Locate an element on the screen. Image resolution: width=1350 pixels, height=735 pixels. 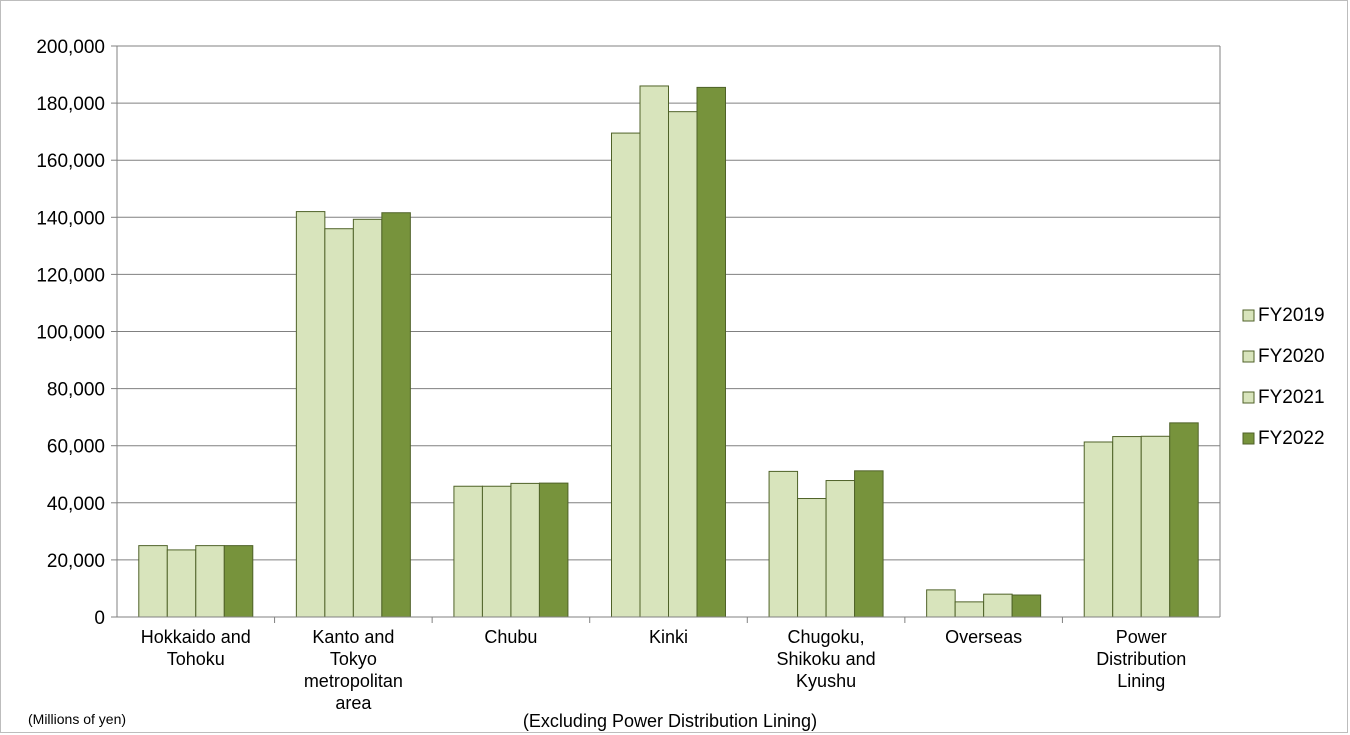
x-tick-label: Overseas is located at coordinates (983, 637).